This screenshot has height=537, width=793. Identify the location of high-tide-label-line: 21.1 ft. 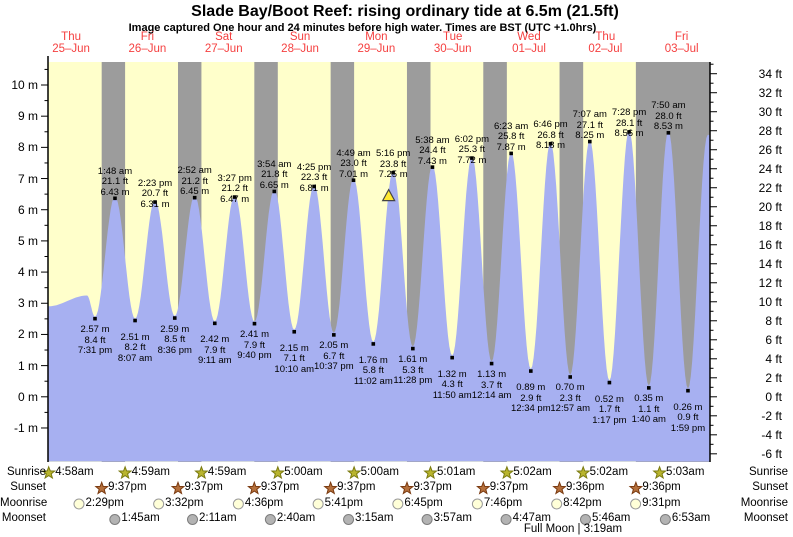
(115, 182).